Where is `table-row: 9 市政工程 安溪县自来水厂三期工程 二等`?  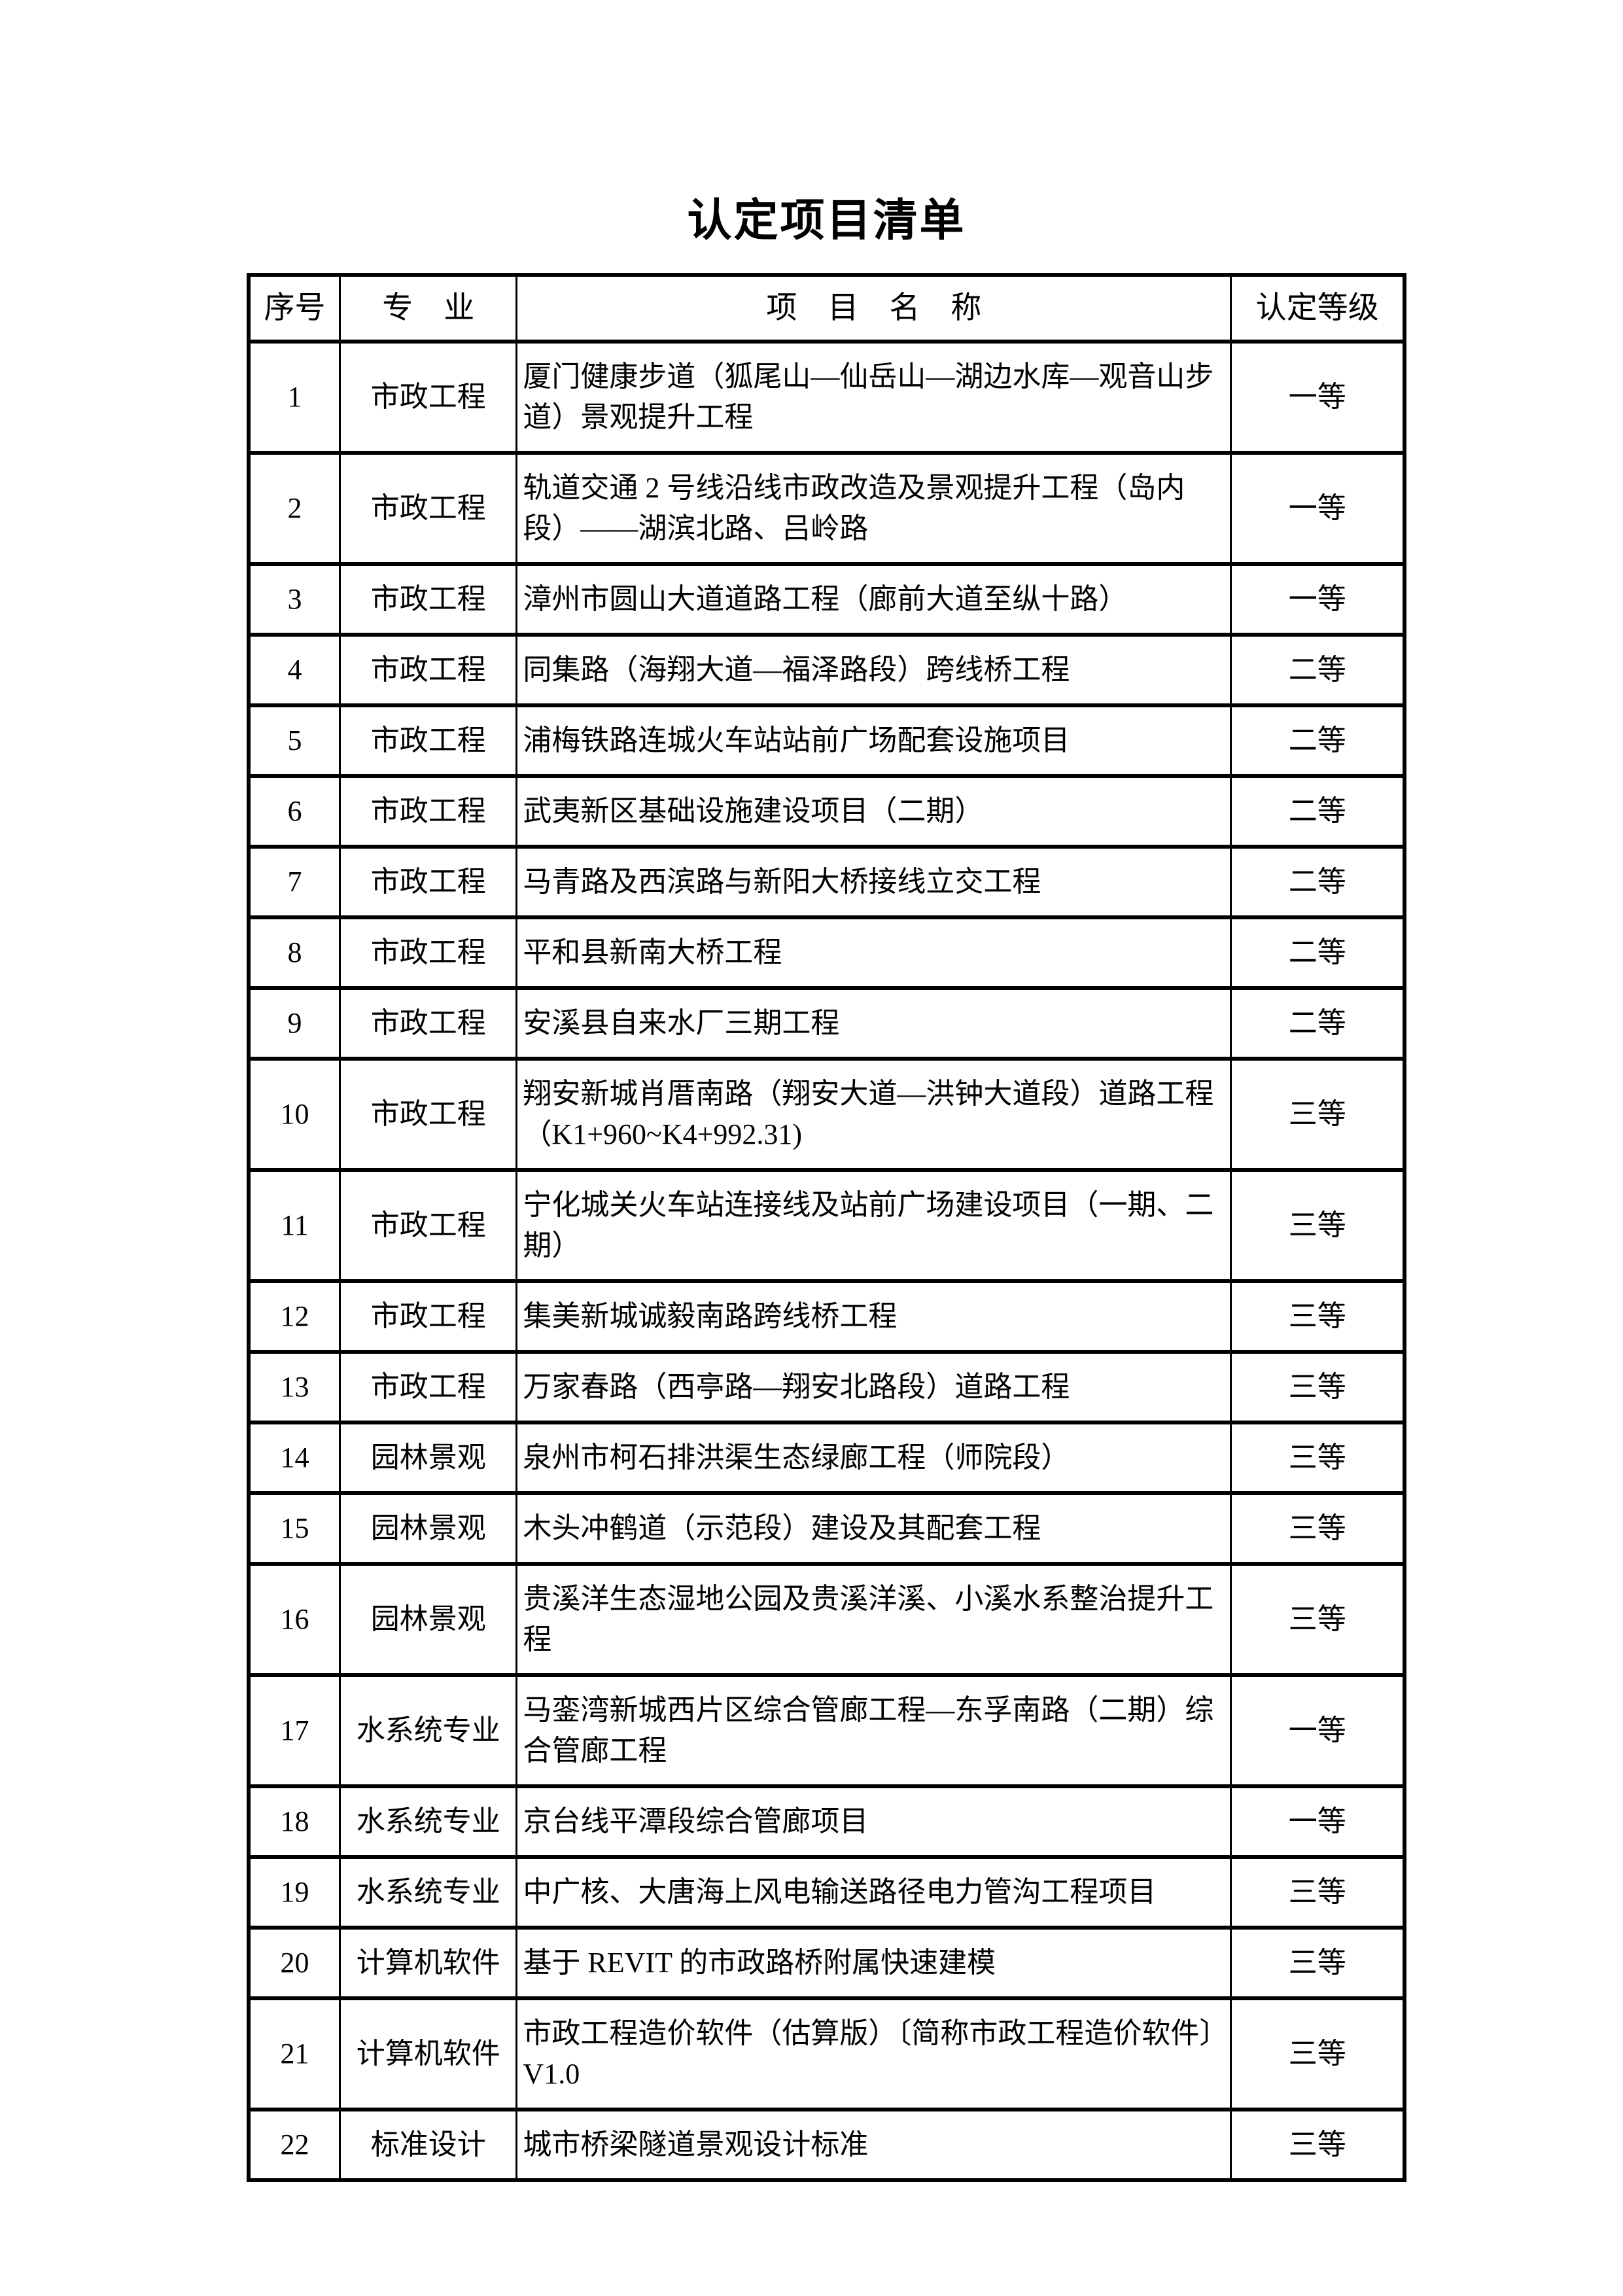
table-row: 9 市政工程 安溪县自来水厂三期工程 二等 is located at coordinates (827, 1023).